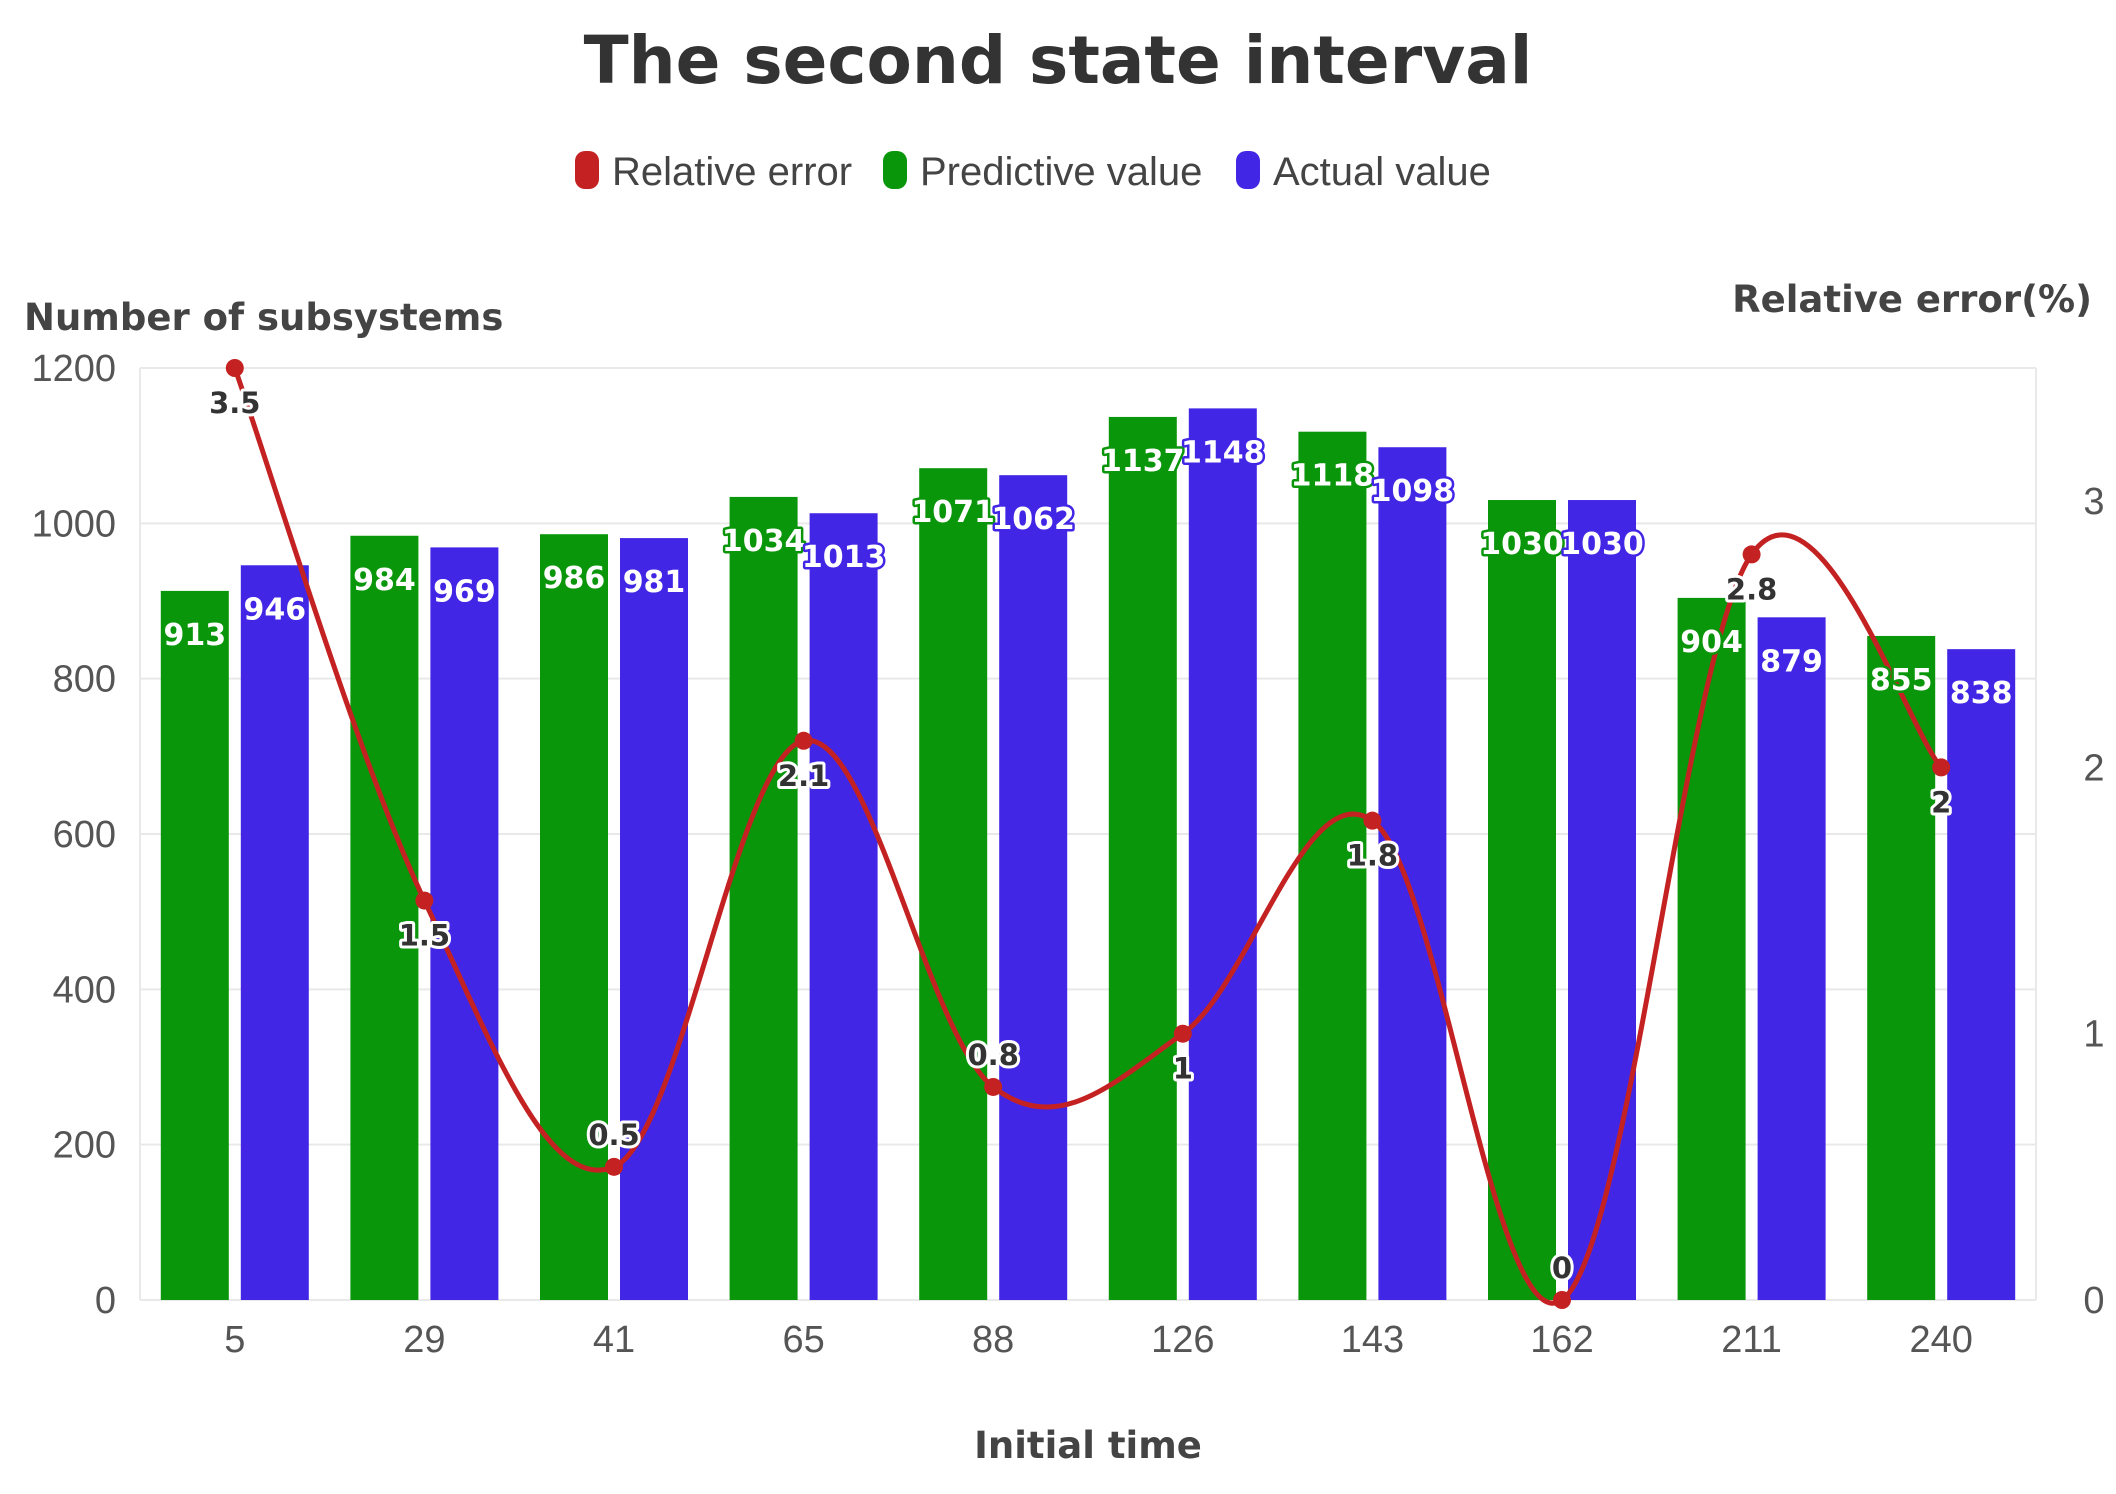 The width and height of the screenshot is (2116, 1494). Describe the element at coordinates (105, 1301) in the screenshot. I see `y-tick-label: 0` at that location.